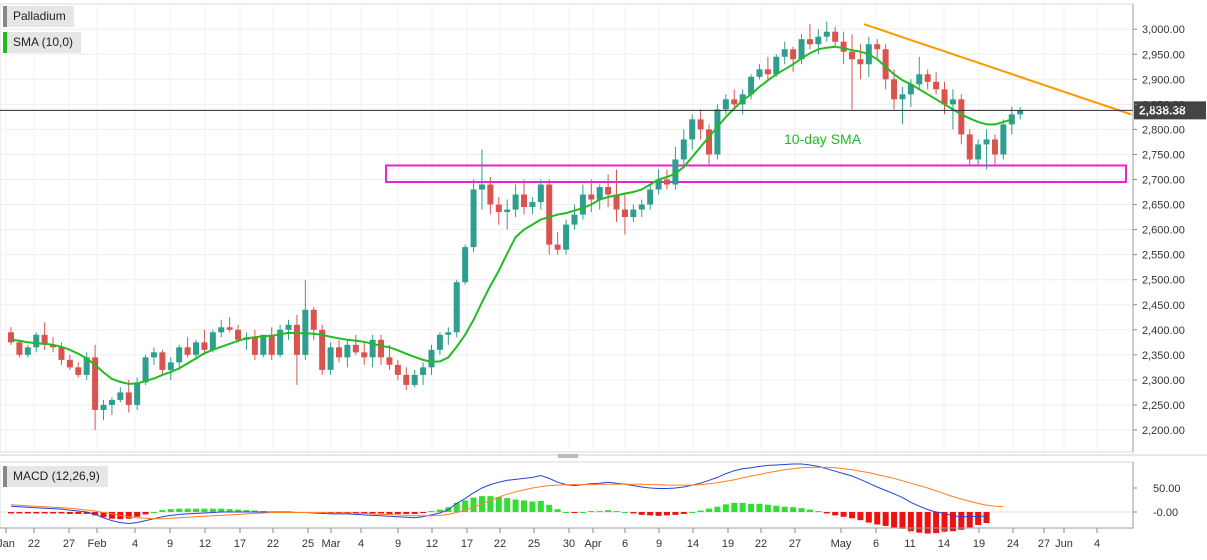 This screenshot has height=560, width=1207. Describe the element at coordinates (569, 544) in the screenshot. I see `time-tick-label: 30` at that location.